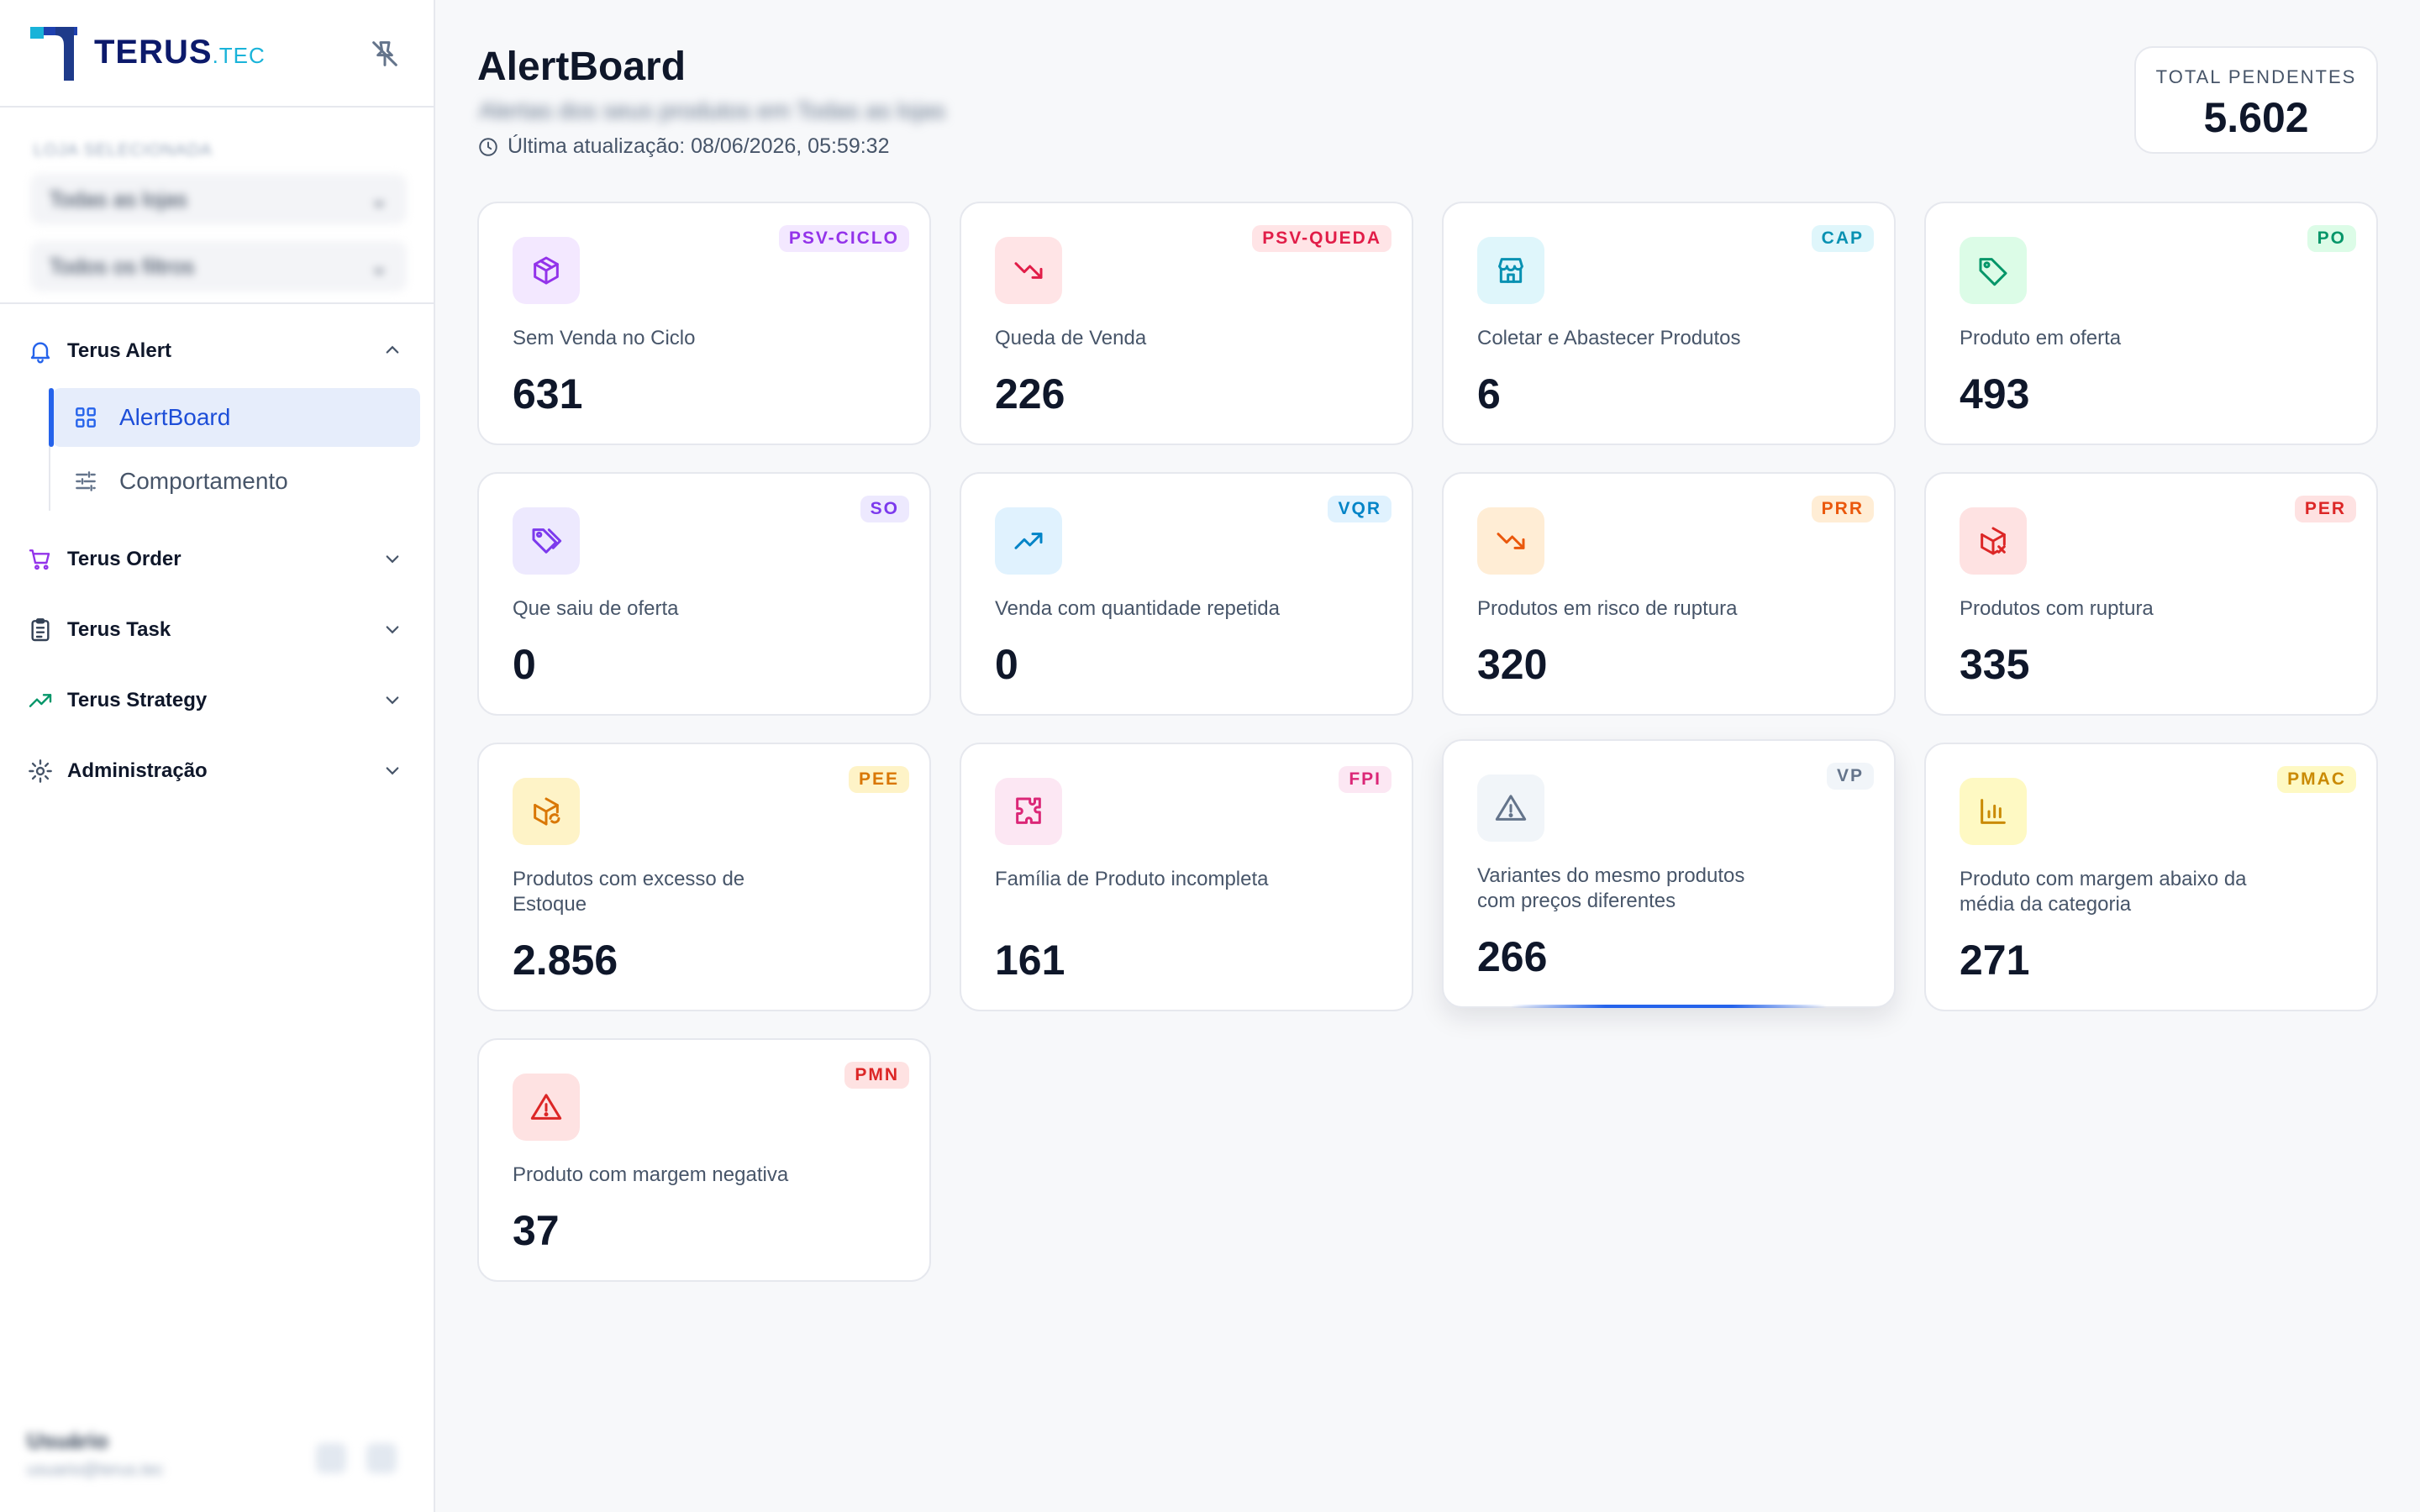 Image resolution: width=2420 pixels, height=1512 pixels. I want to click on nav-group-terus-task: Terus Task, so click(217, 630).